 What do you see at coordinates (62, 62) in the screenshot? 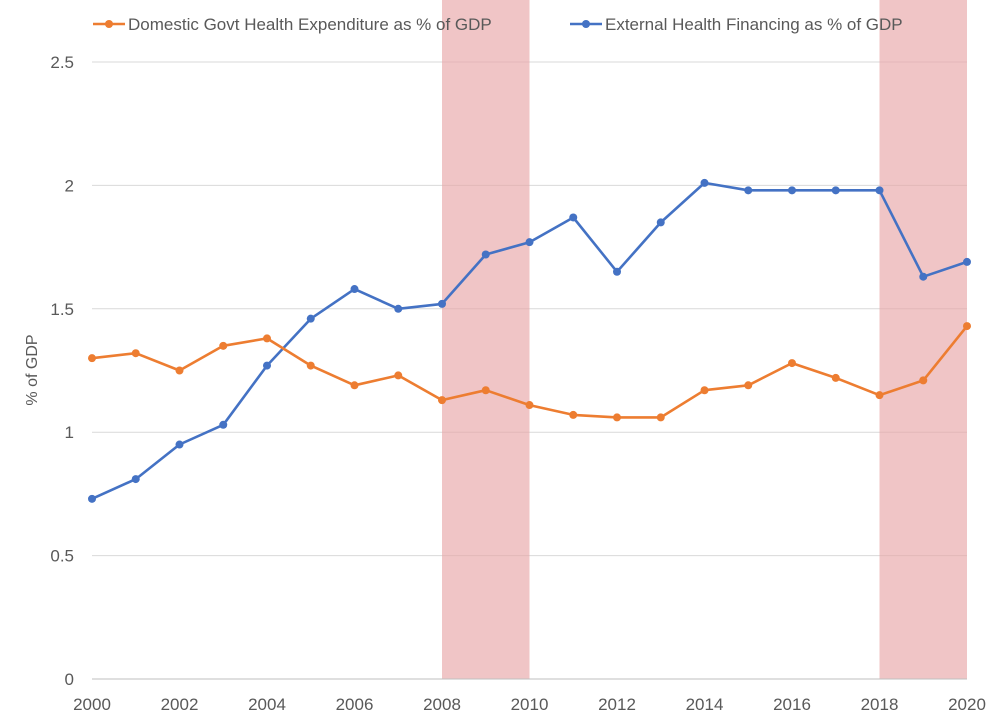
I see `y-tick-label: 2.5` at bounding box center [62, 62].